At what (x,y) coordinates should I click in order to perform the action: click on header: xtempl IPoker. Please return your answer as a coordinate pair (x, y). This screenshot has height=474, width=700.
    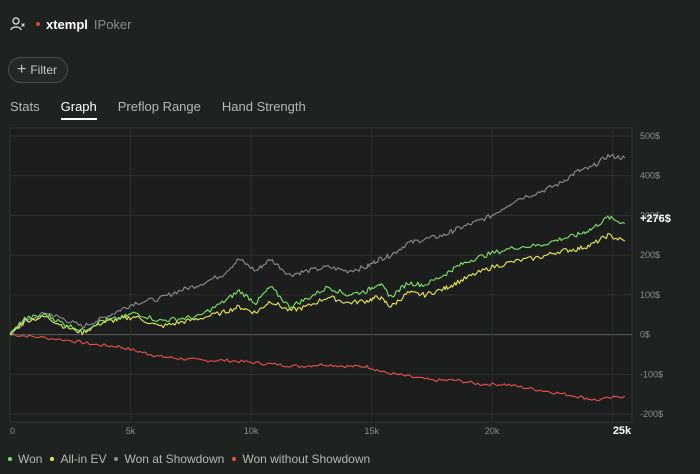
    Looking at the image, I should click on (70, 24).